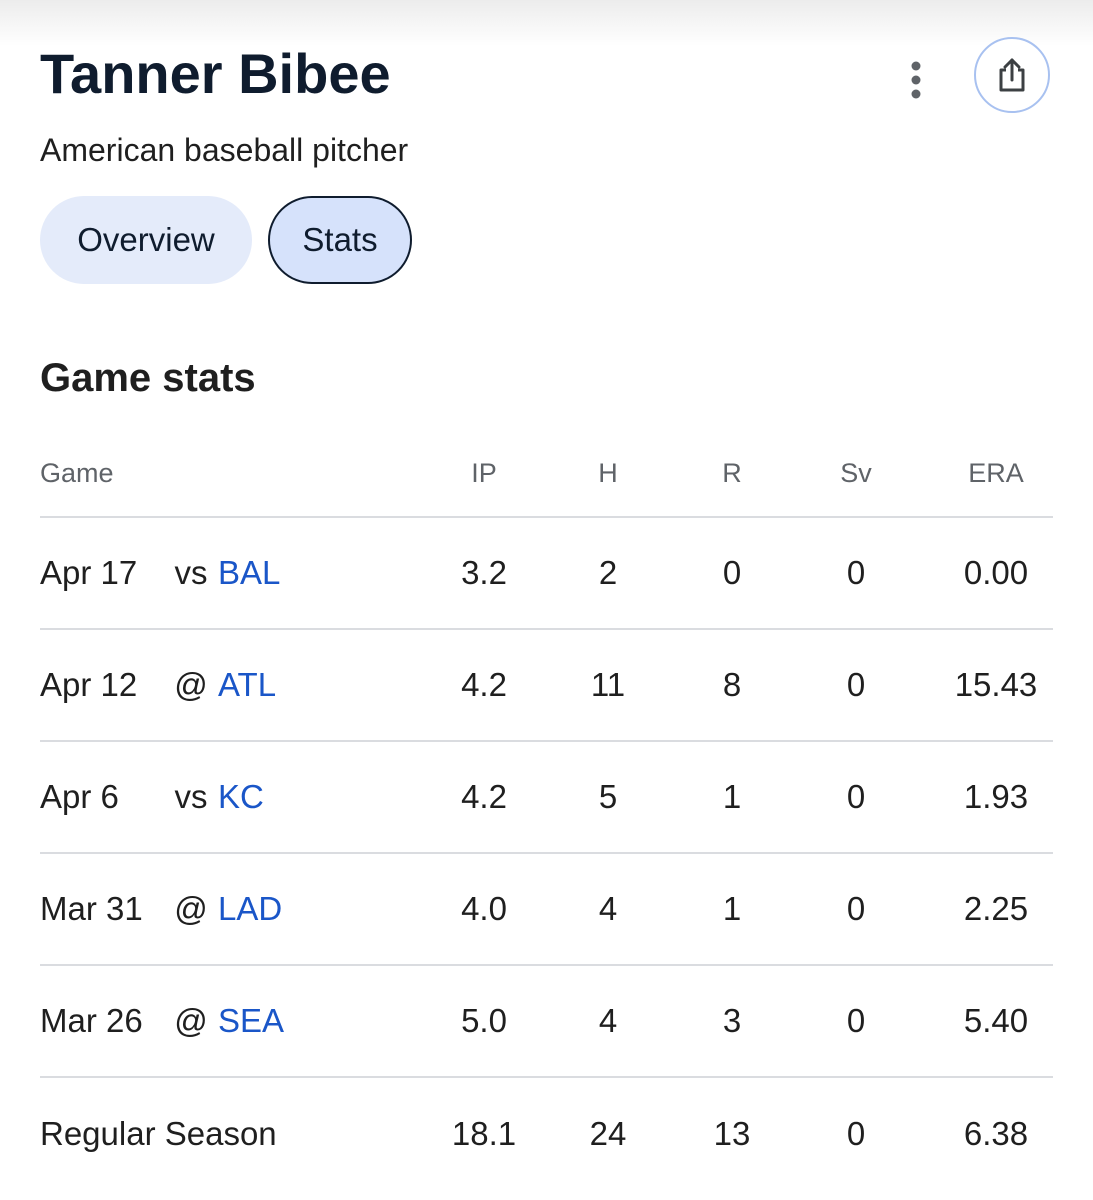 Image resolution: width=1093 pixels, height=1200 pixels. What do you see at coordinates (79, 796) in the screenshot?
I see `game-date: Apr 6` at bounding box center [79, 796].